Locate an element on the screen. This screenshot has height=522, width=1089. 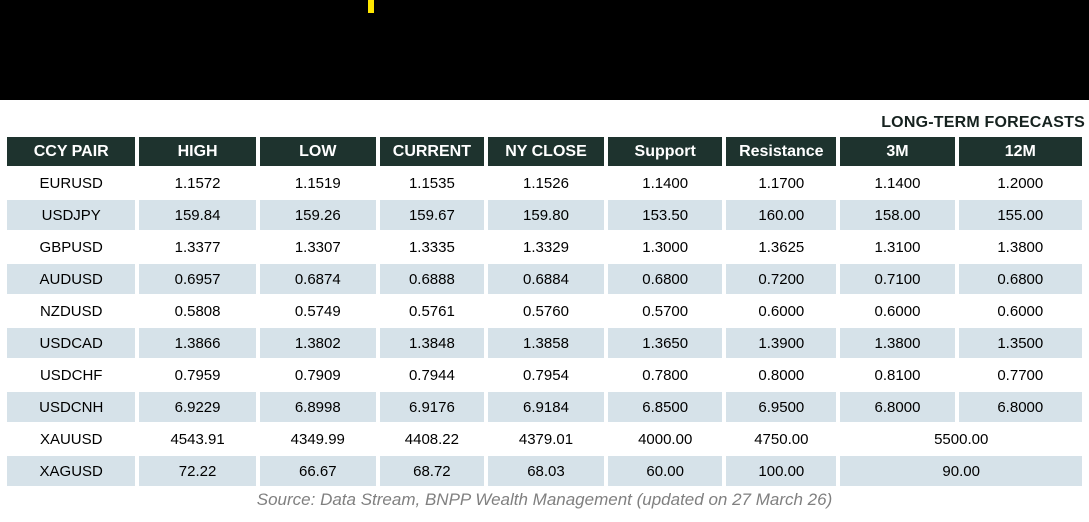
value-cell: 6.8000 is located at coordinates (1020, 407).